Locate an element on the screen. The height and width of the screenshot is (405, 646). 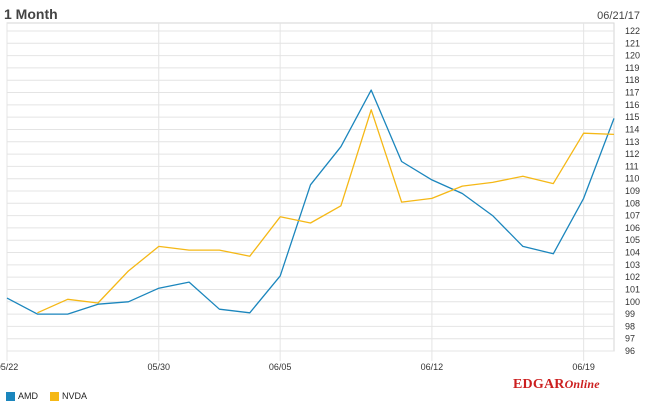
y-tick-label: 109 is located at coordinates (632, 191).